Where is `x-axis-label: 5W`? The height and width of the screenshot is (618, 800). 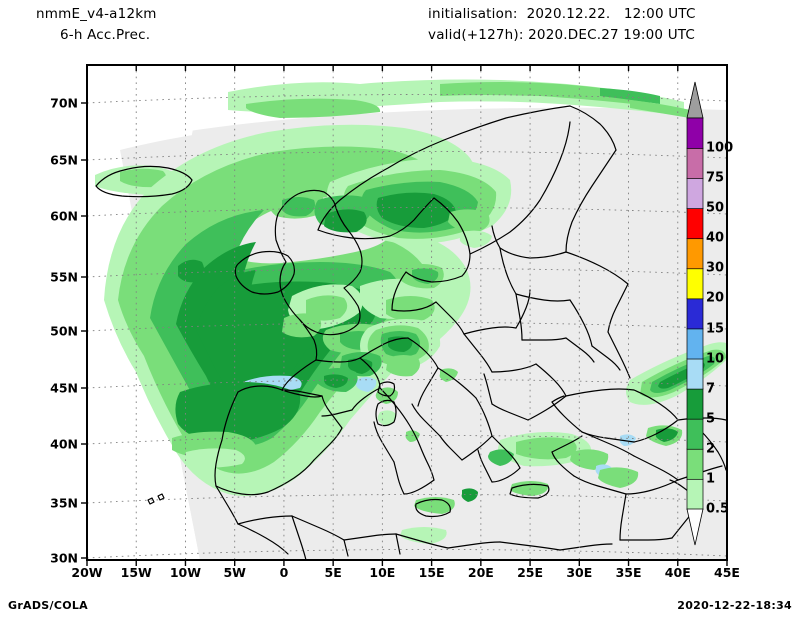 x-axis-label: 5W is located at coordinates (234, 572).